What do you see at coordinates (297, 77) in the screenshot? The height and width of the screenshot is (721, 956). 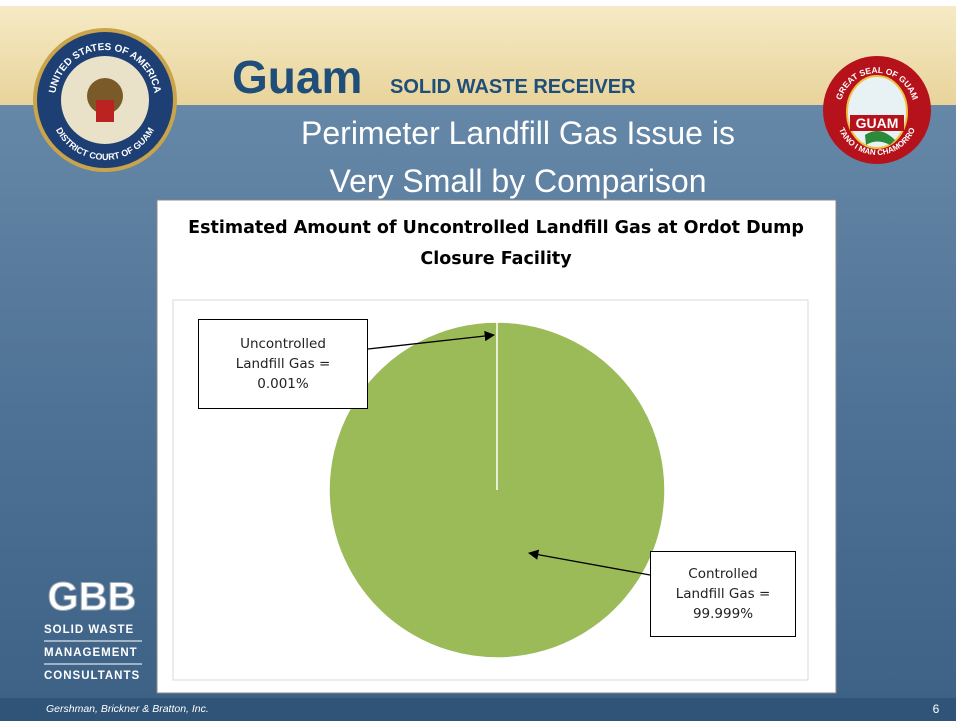 I see `brand: Guam` at bounding box center [297, 77].